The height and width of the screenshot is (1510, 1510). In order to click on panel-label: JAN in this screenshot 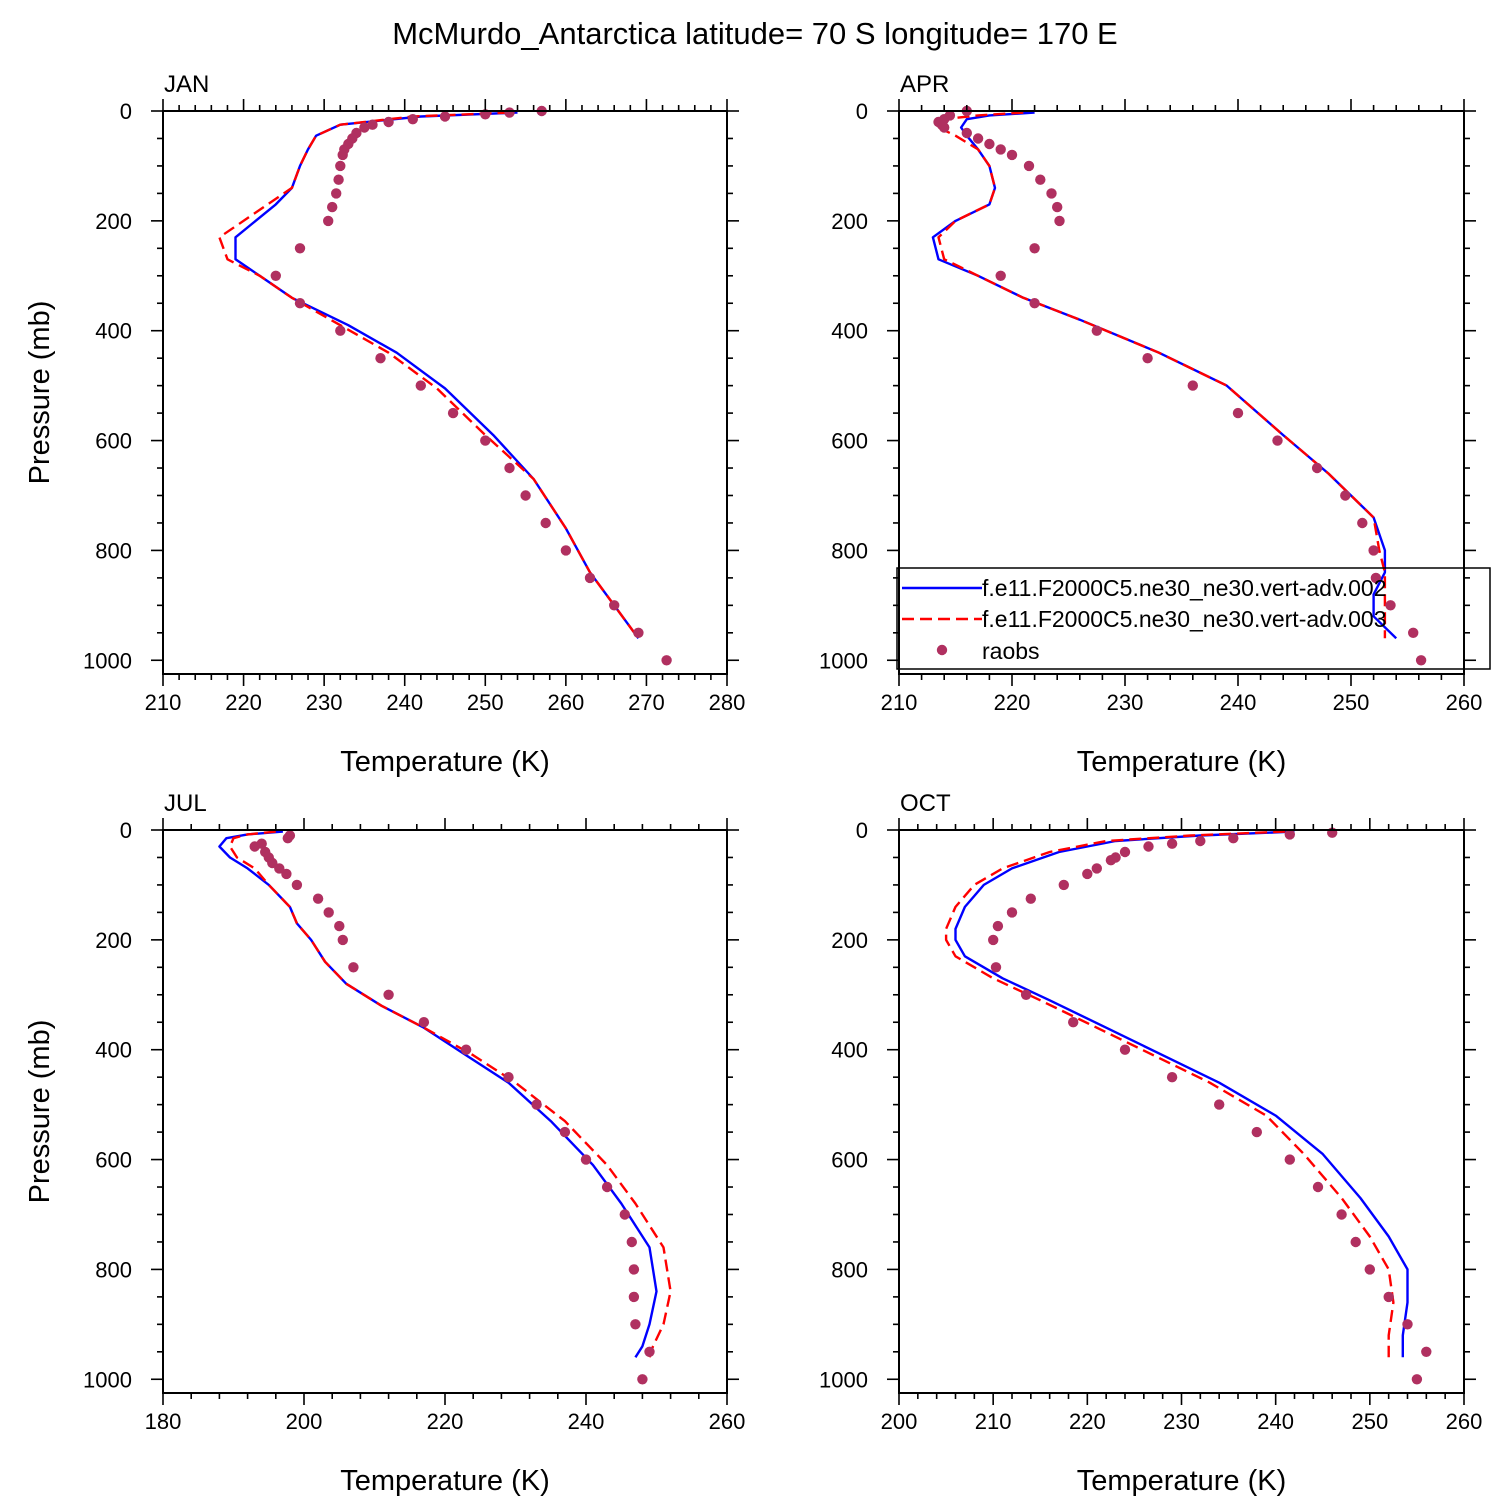, I will do `click(186, 84)`.